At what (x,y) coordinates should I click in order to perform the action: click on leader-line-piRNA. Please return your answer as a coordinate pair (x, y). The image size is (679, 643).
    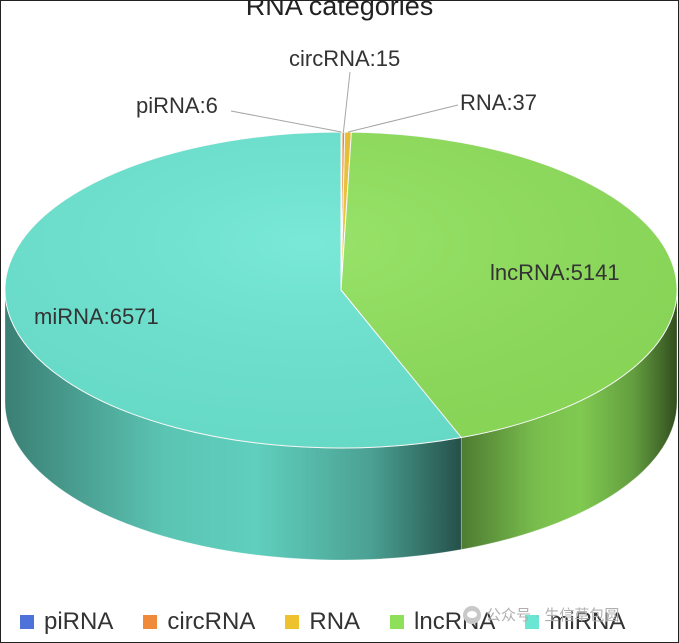
    Looking at the image, I should click on (286, 121).